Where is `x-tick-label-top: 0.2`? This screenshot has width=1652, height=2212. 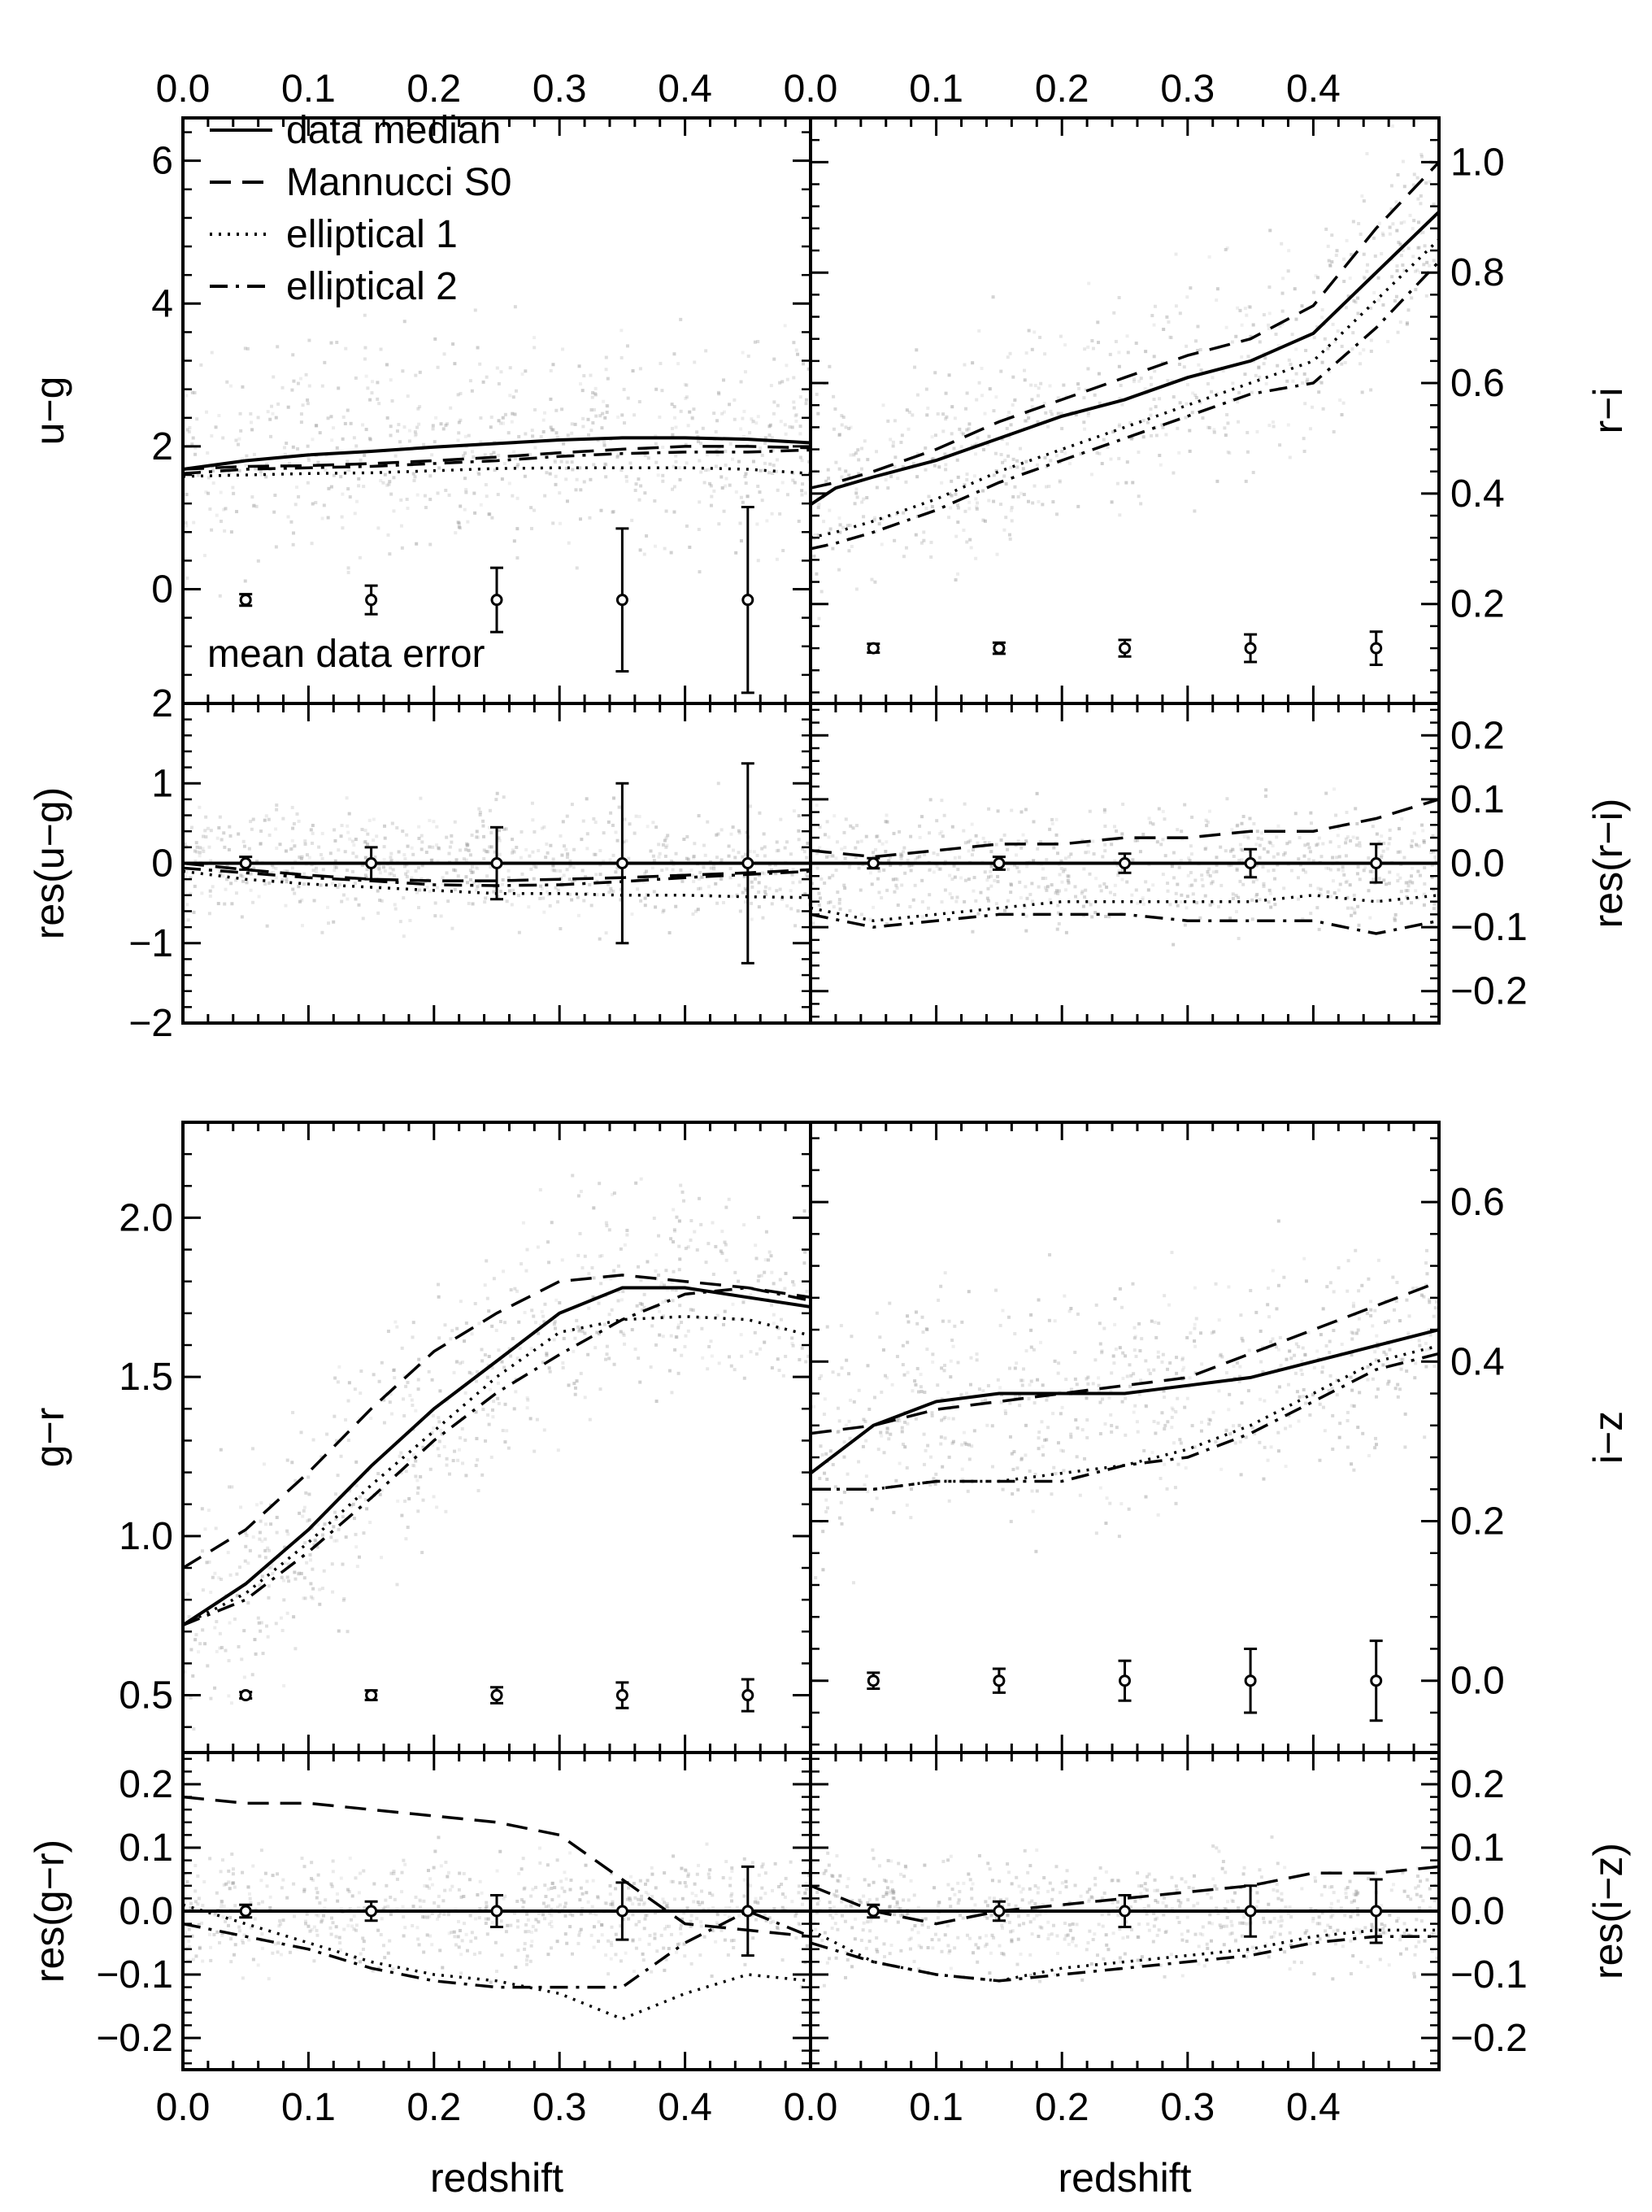 x-tick-label-top: 0.2 is located at coordinates (1062, 89).